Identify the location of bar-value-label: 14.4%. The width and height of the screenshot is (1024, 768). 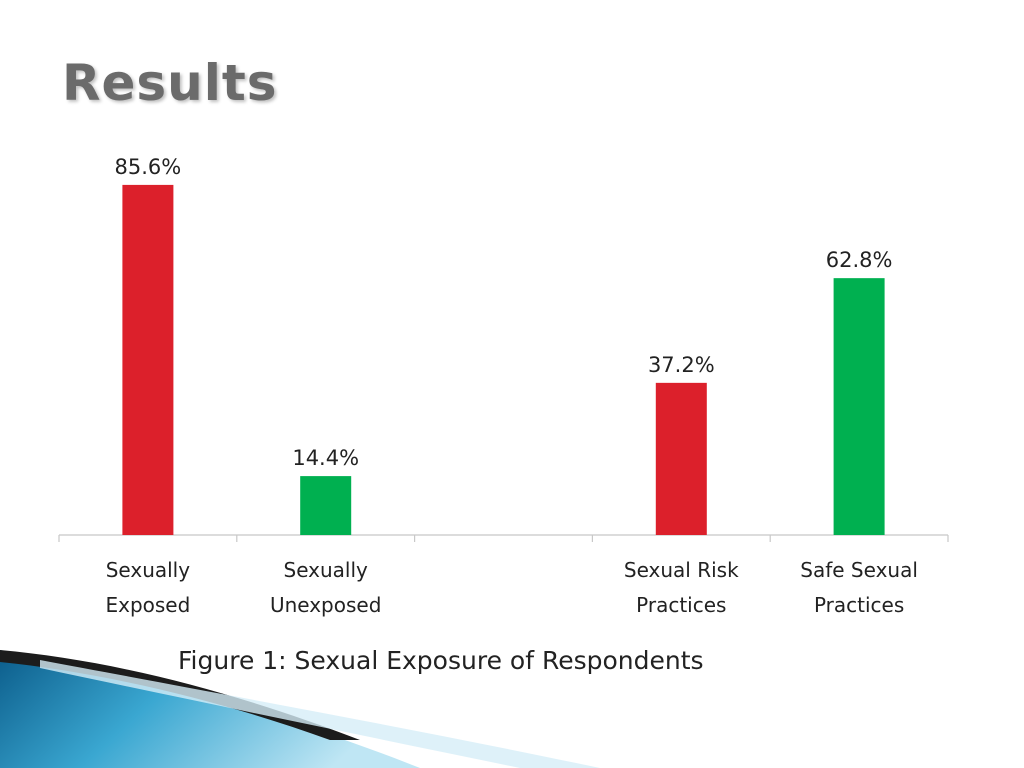
(325, 458).